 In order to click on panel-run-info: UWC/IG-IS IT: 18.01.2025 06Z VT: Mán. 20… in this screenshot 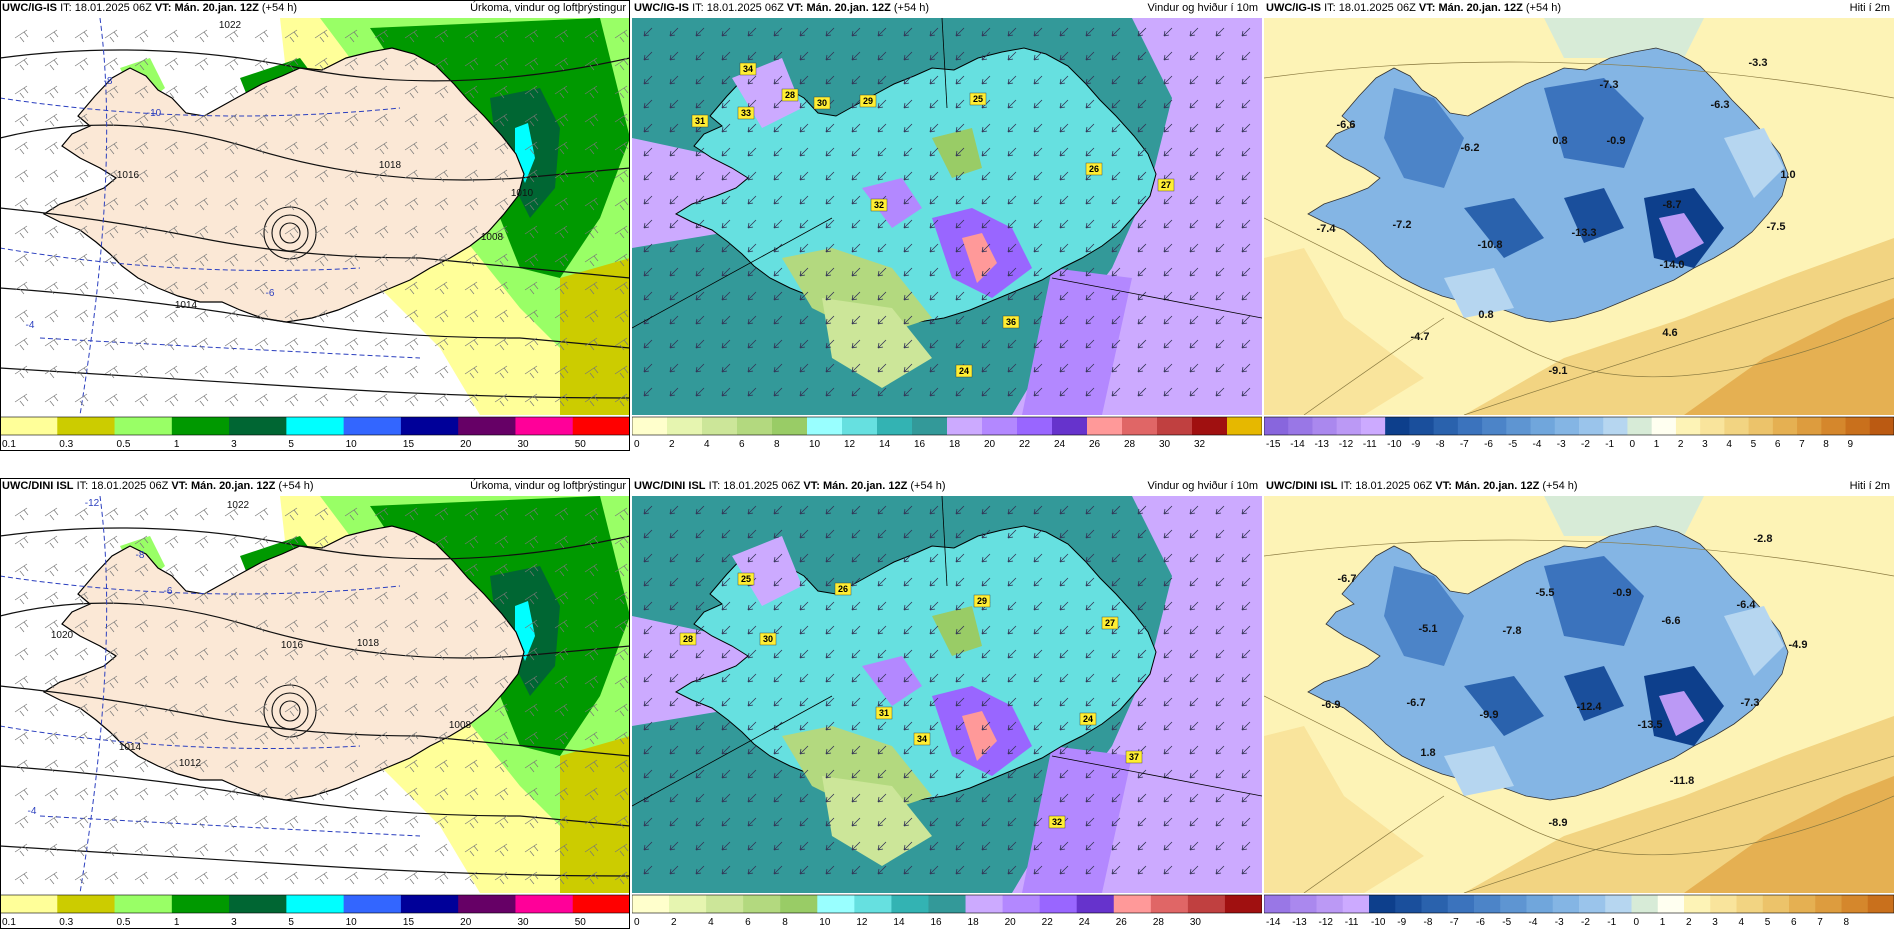, I will do `click(781, 8)`.